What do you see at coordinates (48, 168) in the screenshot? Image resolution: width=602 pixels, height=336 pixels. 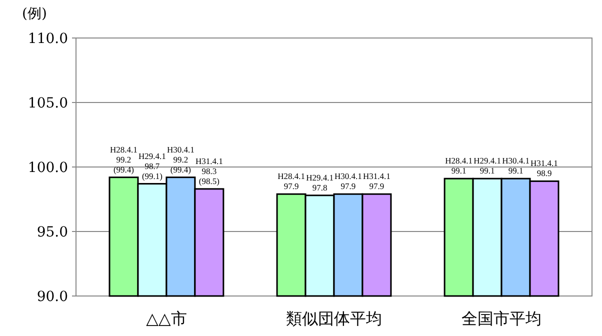 I see `y-tick-label: 100.0` at bounding box center [48, 168].